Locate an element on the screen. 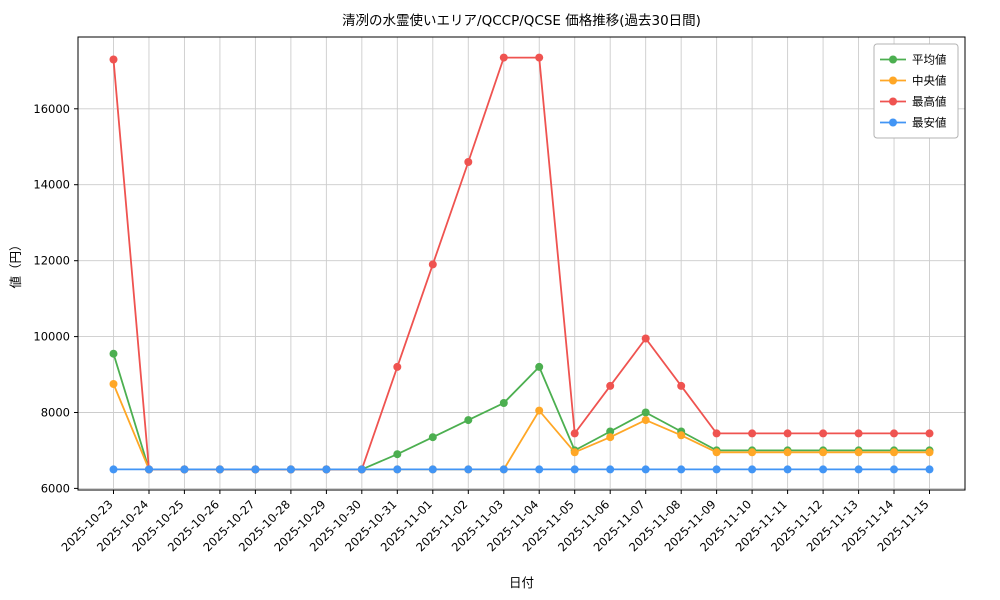 This screenshot has width=1000, height=600. legend-item-平均値: 平均値 is located at coordinates (913, 60).